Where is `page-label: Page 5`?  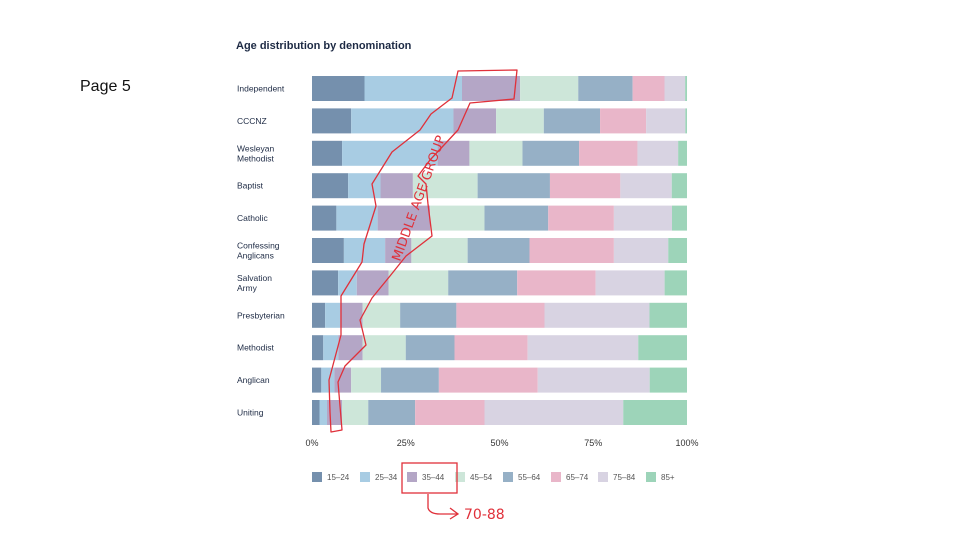
page-label: Page 5 is located at coordinates (105, 86).